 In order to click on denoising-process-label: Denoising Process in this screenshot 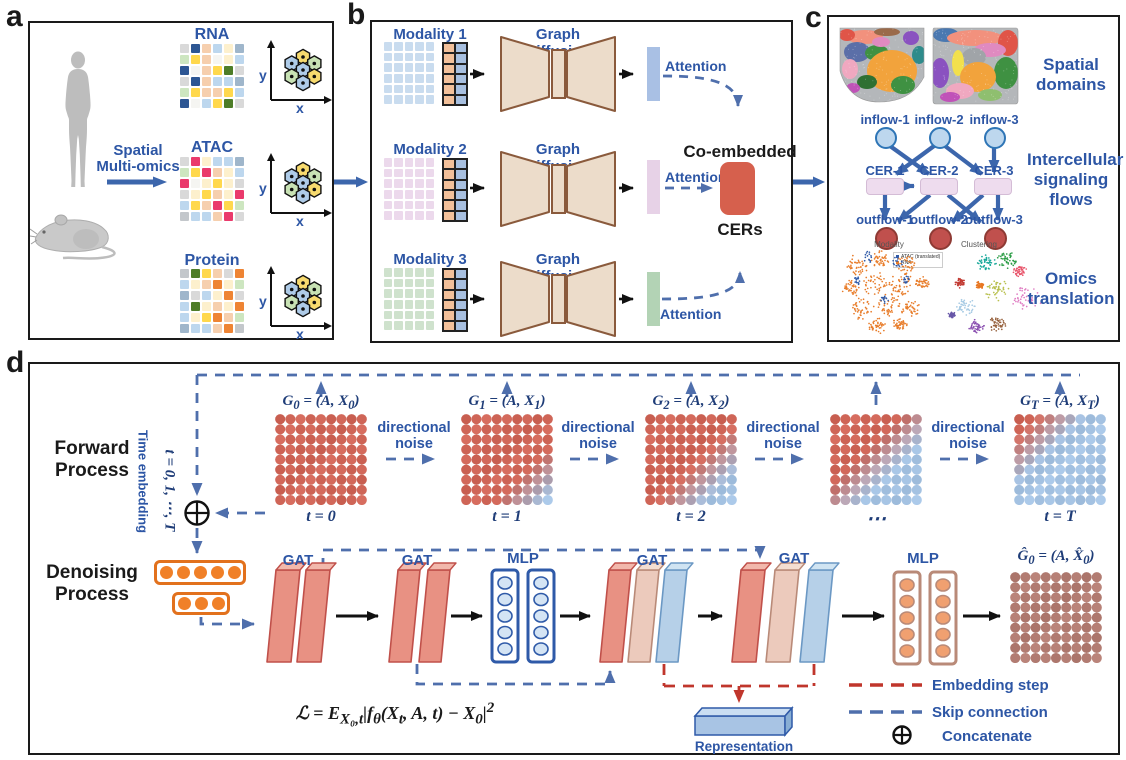, I will do `click(92, 584)`.